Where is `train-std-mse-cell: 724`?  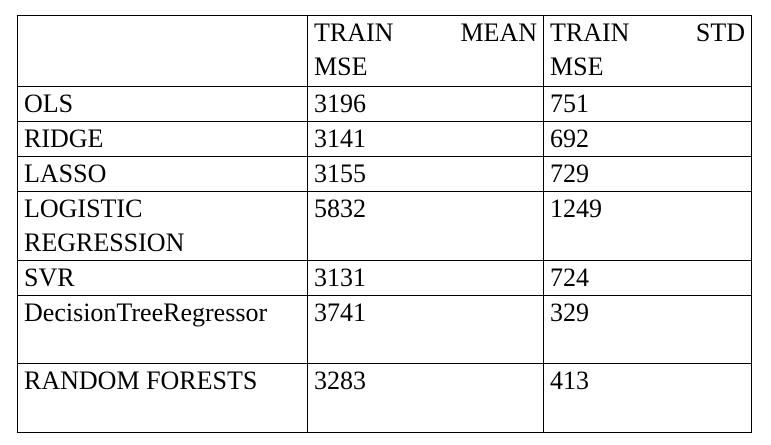 train-std-mse-cell: 724 is located at coordinates (647, 278).